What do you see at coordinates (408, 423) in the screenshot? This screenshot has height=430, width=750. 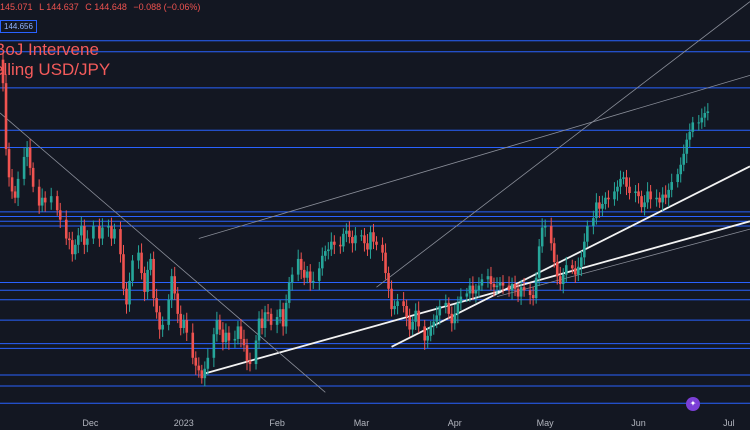 I see `x-axis: Dec 2023 Feb Mar Apr May Jun Jul` at bounding box center [408, 423].